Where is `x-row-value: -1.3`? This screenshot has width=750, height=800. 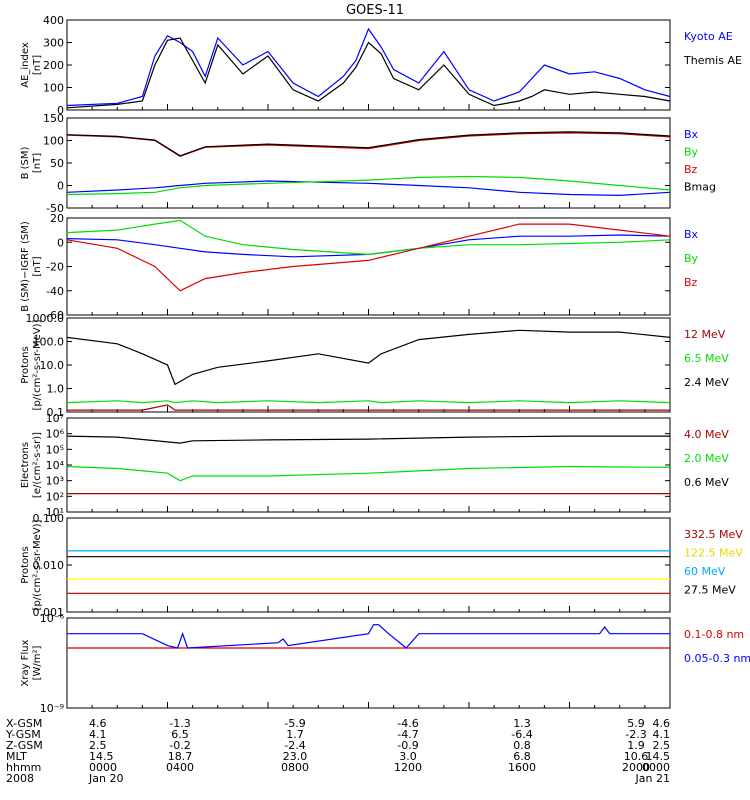 x-row-value: -1.3 is located at coordinates (179, 723).